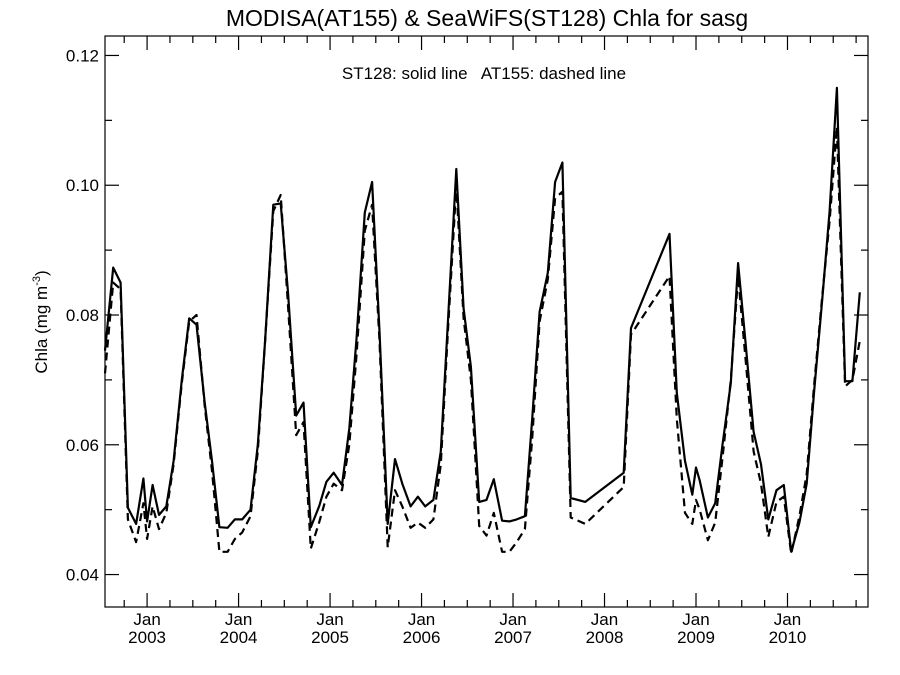  Describe the element at coordinates (788, 637) in the screenshot. I see `x-tick-year-label: 2010` at that location.